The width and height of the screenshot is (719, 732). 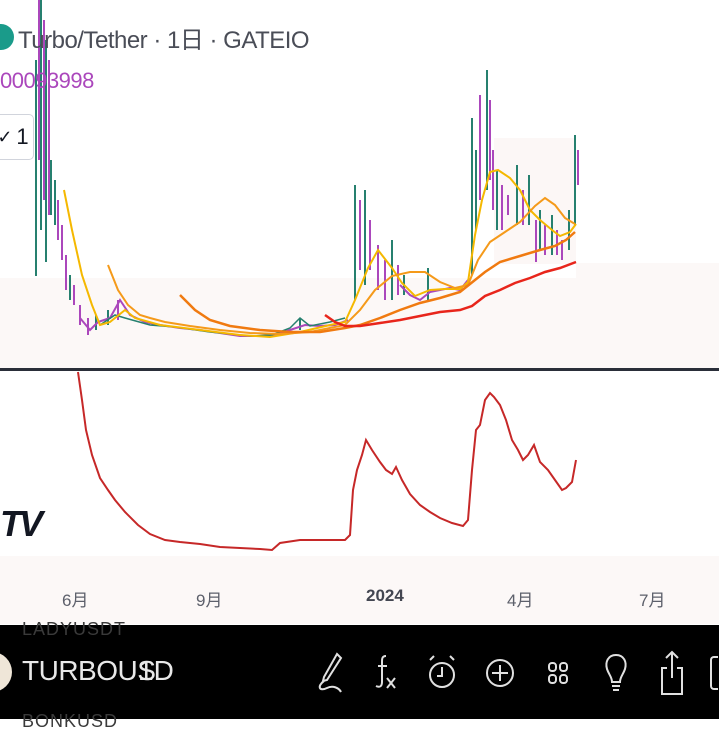 I want to click on coin-logo-icon, so click(x=7, y=37).